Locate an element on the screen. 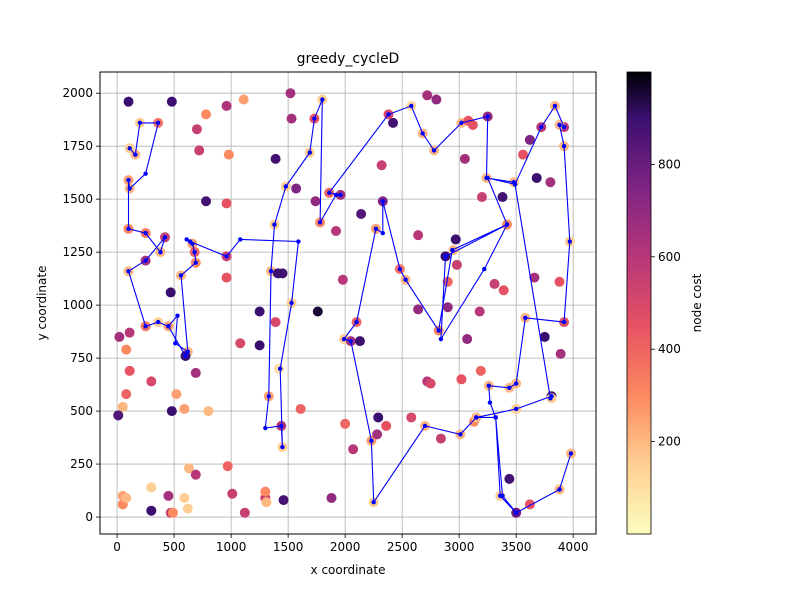 The image size is (800, 604). colorbar-tick-label: 600 is located at coordinates (669, 257).